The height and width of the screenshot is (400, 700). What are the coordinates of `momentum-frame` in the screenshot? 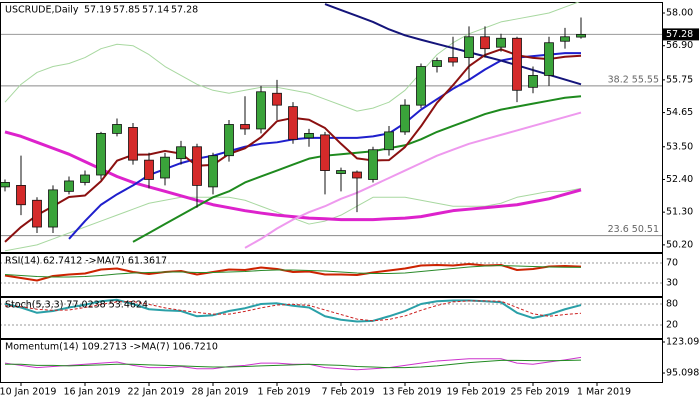 It's located at (331, 361).